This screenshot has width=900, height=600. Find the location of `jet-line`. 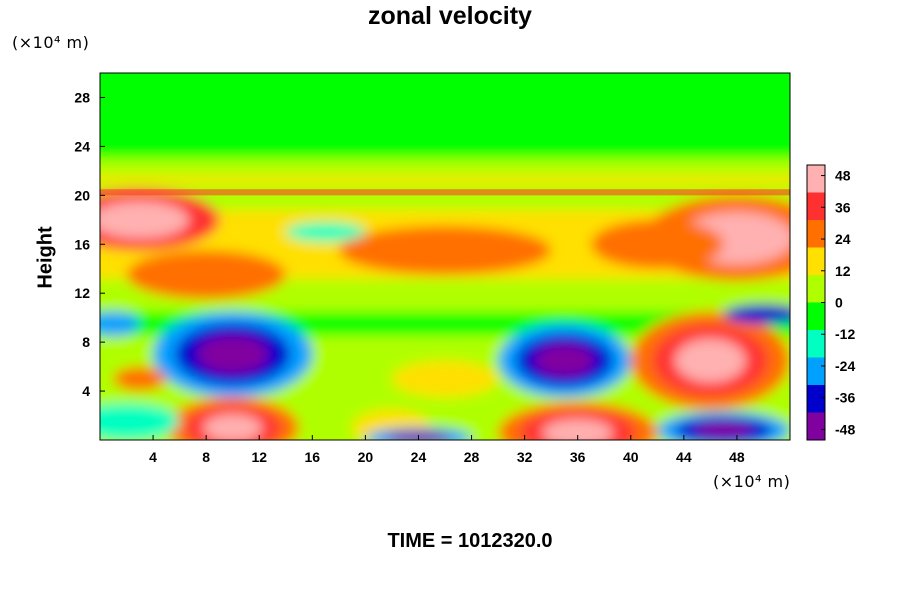

jet-line is located at coordinates (445, 192).